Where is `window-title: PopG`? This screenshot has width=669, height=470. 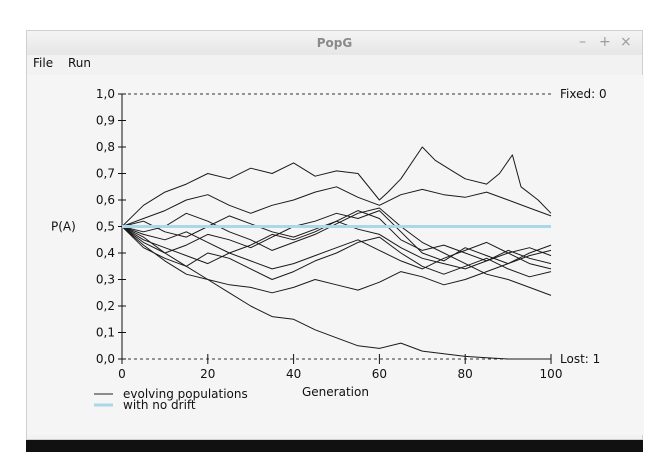 window-title: PopG is located at coordinates (334, 43).